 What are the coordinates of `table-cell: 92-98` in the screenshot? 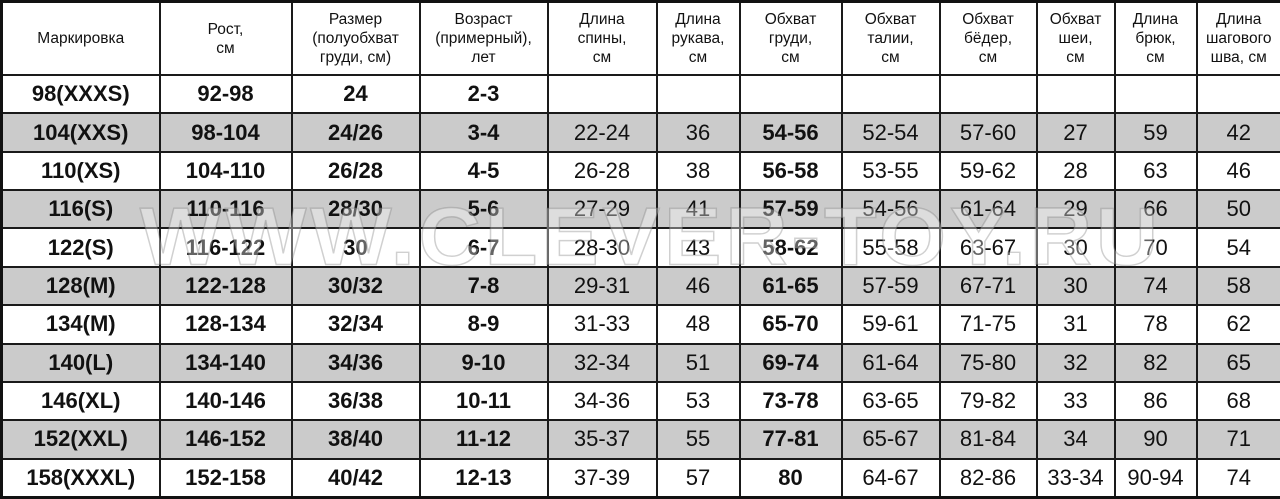 It's located at (225, 94).